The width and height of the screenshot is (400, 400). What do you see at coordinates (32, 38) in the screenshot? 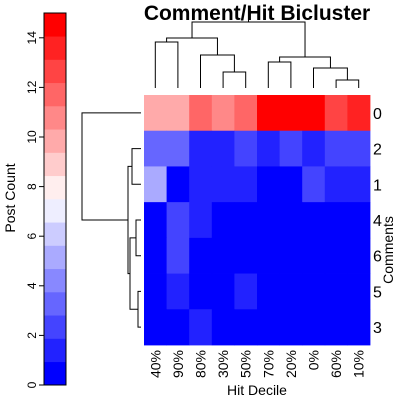
I see `color-key-tick-label: 14` at bounding box center [32, 38].